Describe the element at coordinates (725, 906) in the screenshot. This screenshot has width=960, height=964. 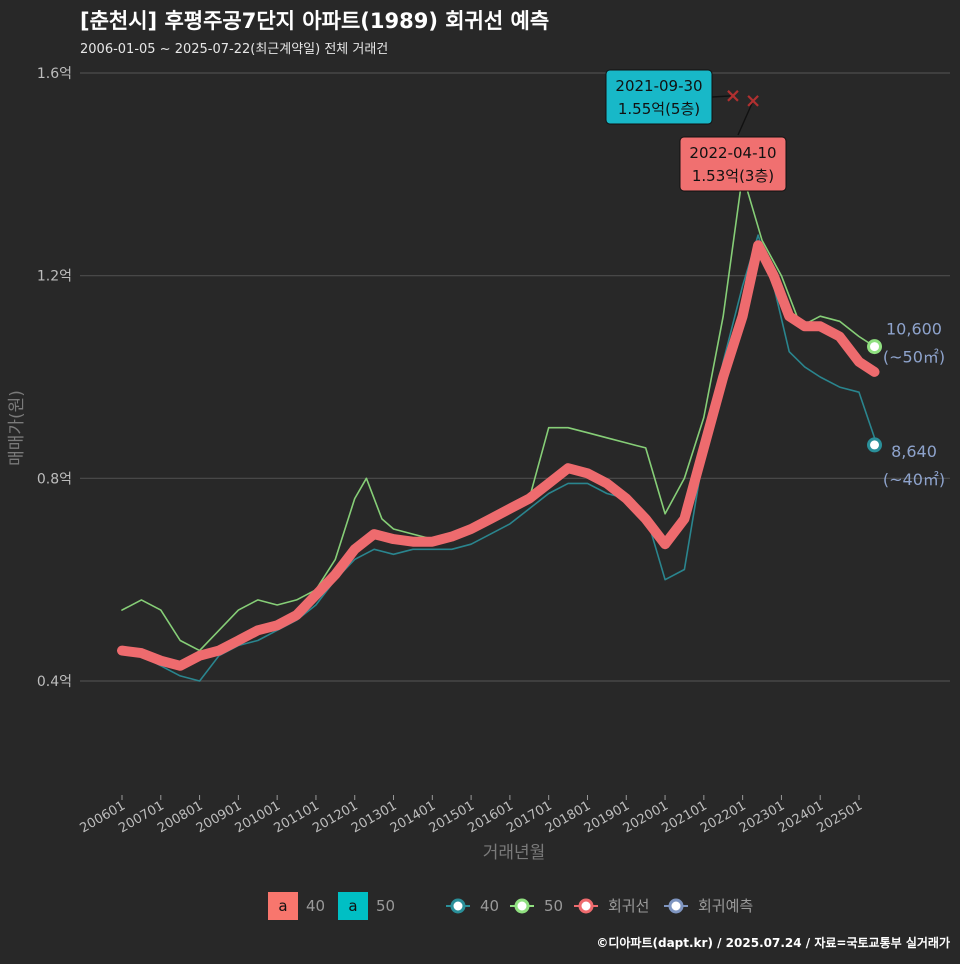
I see `legend-line-label: 회귀예측` at that location.